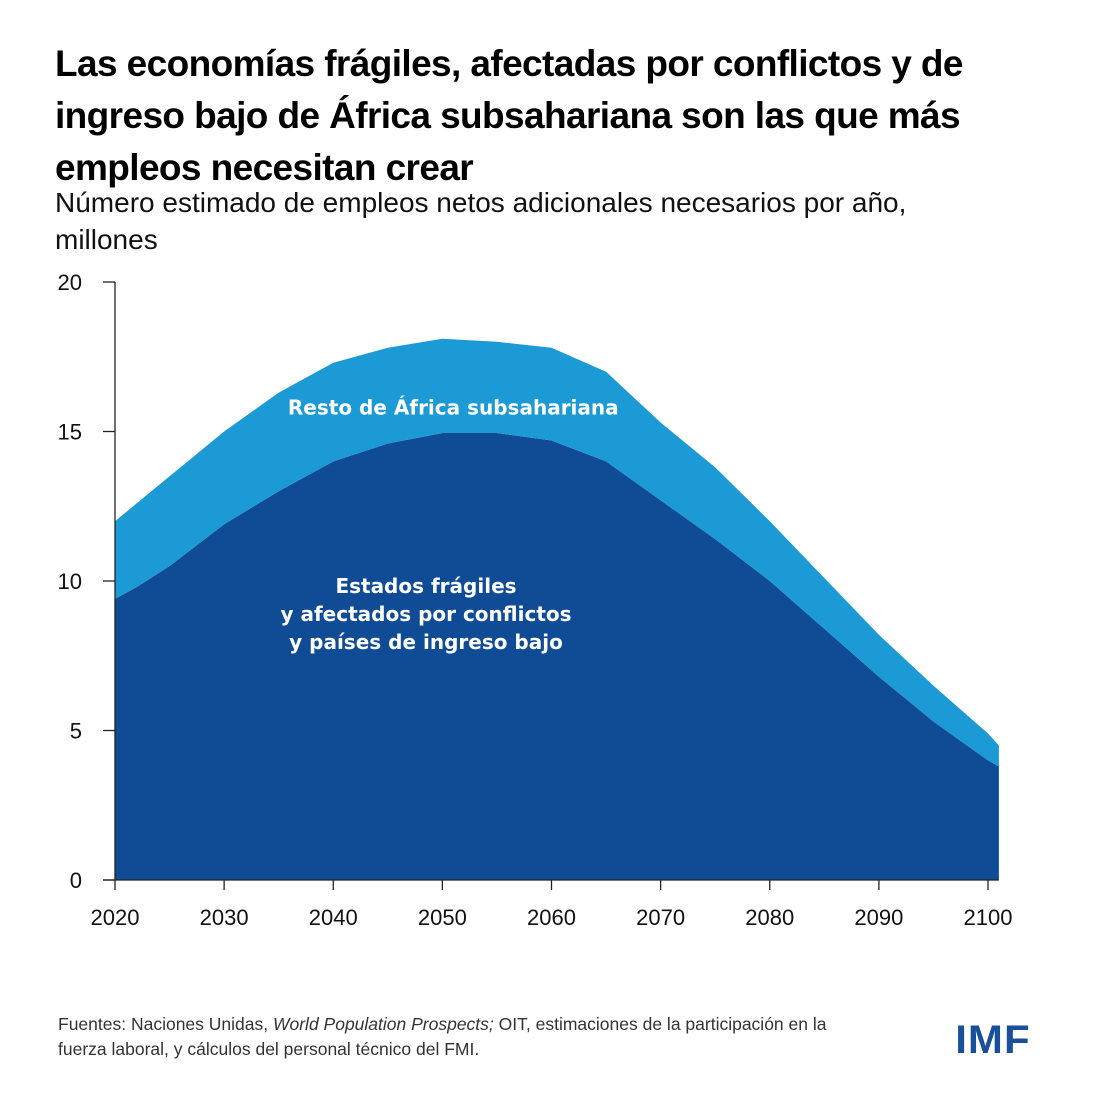 The image size is (1100, 1100). Describe the element at coordinates (383, 1024) in the screenshot. I see `source-publication: World Population Prospects;` at that location.